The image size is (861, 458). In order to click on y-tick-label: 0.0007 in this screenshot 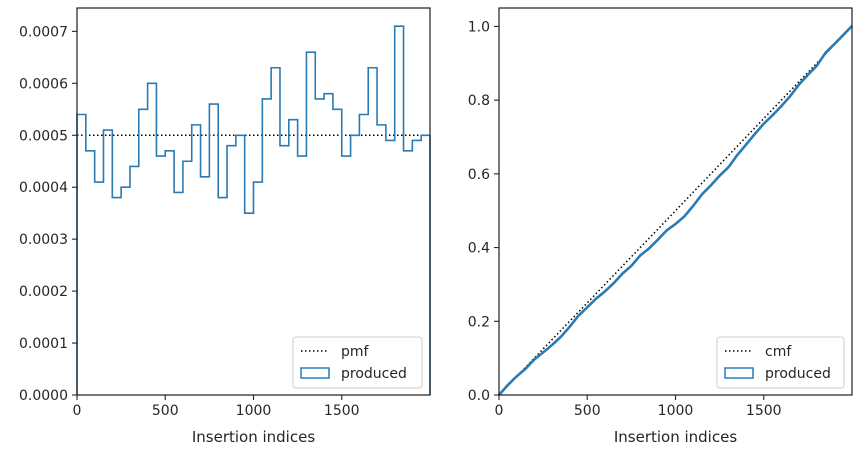, I will do `click(43, 32)`.